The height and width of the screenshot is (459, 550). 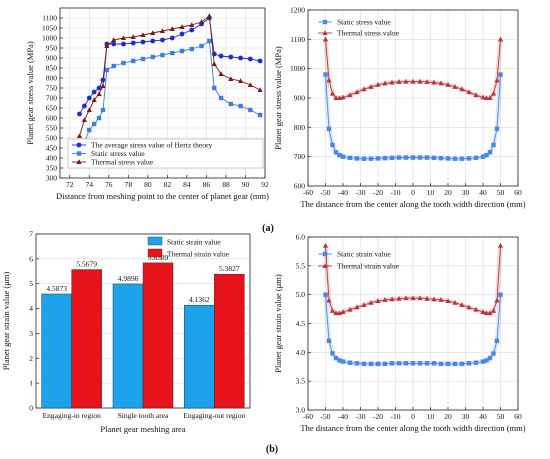 I want to click on y-tick-label: 350, so click(x=52, y=168).